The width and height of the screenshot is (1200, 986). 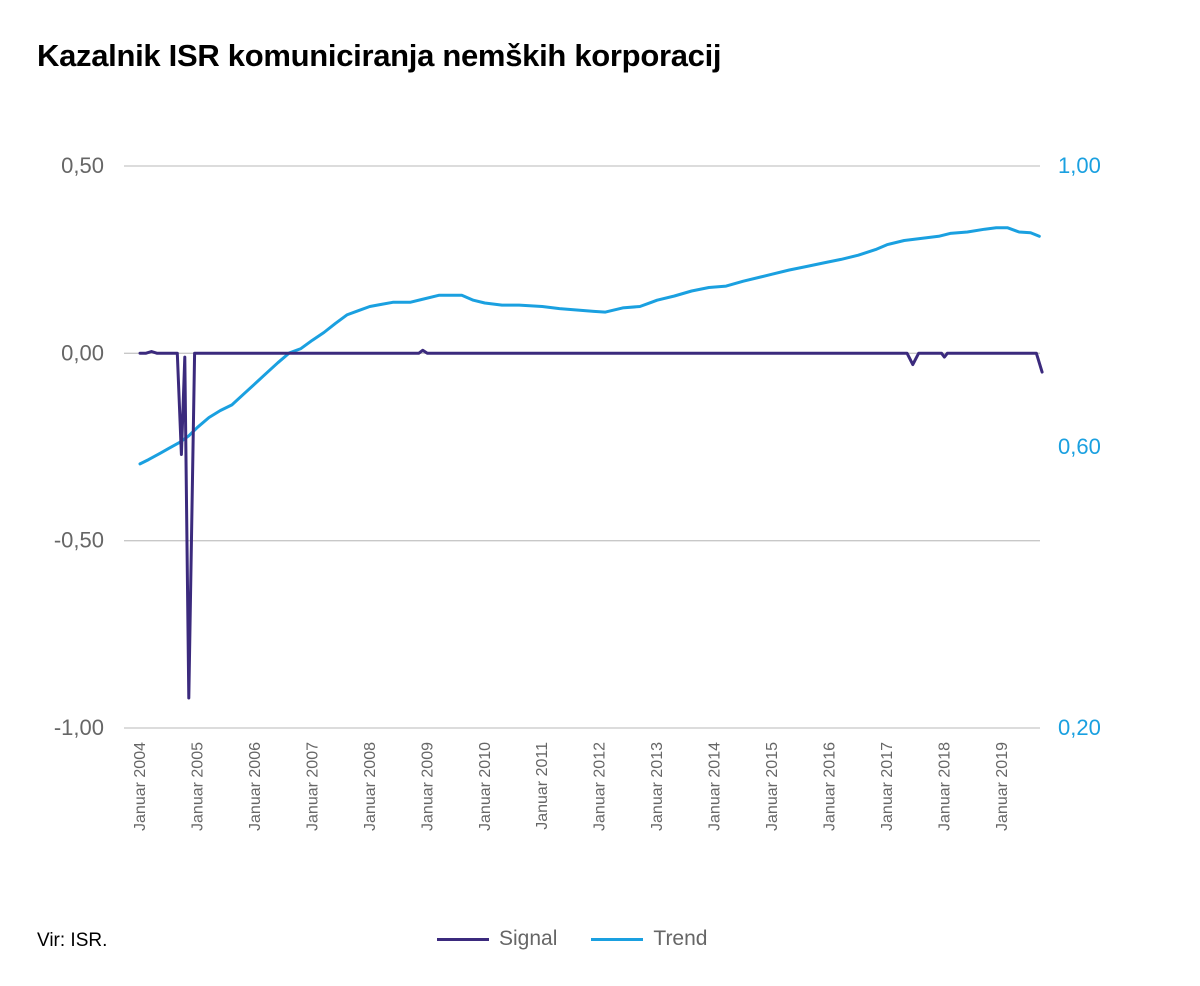 I want to click on left-y-tick-label: -1,00, so click(x=79, y=727).